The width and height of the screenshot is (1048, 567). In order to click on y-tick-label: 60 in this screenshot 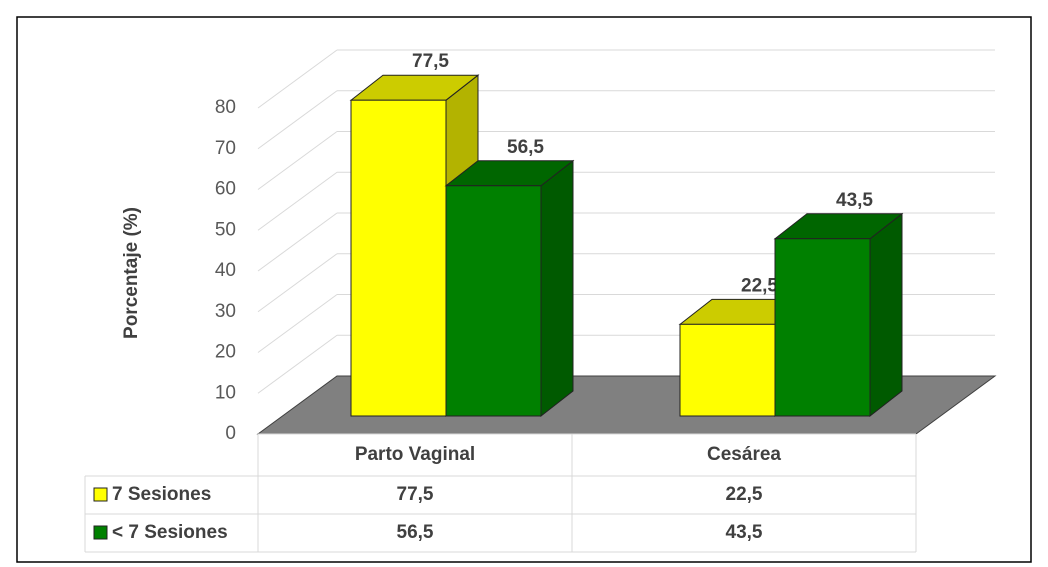, I will do `click(225, 189)`.